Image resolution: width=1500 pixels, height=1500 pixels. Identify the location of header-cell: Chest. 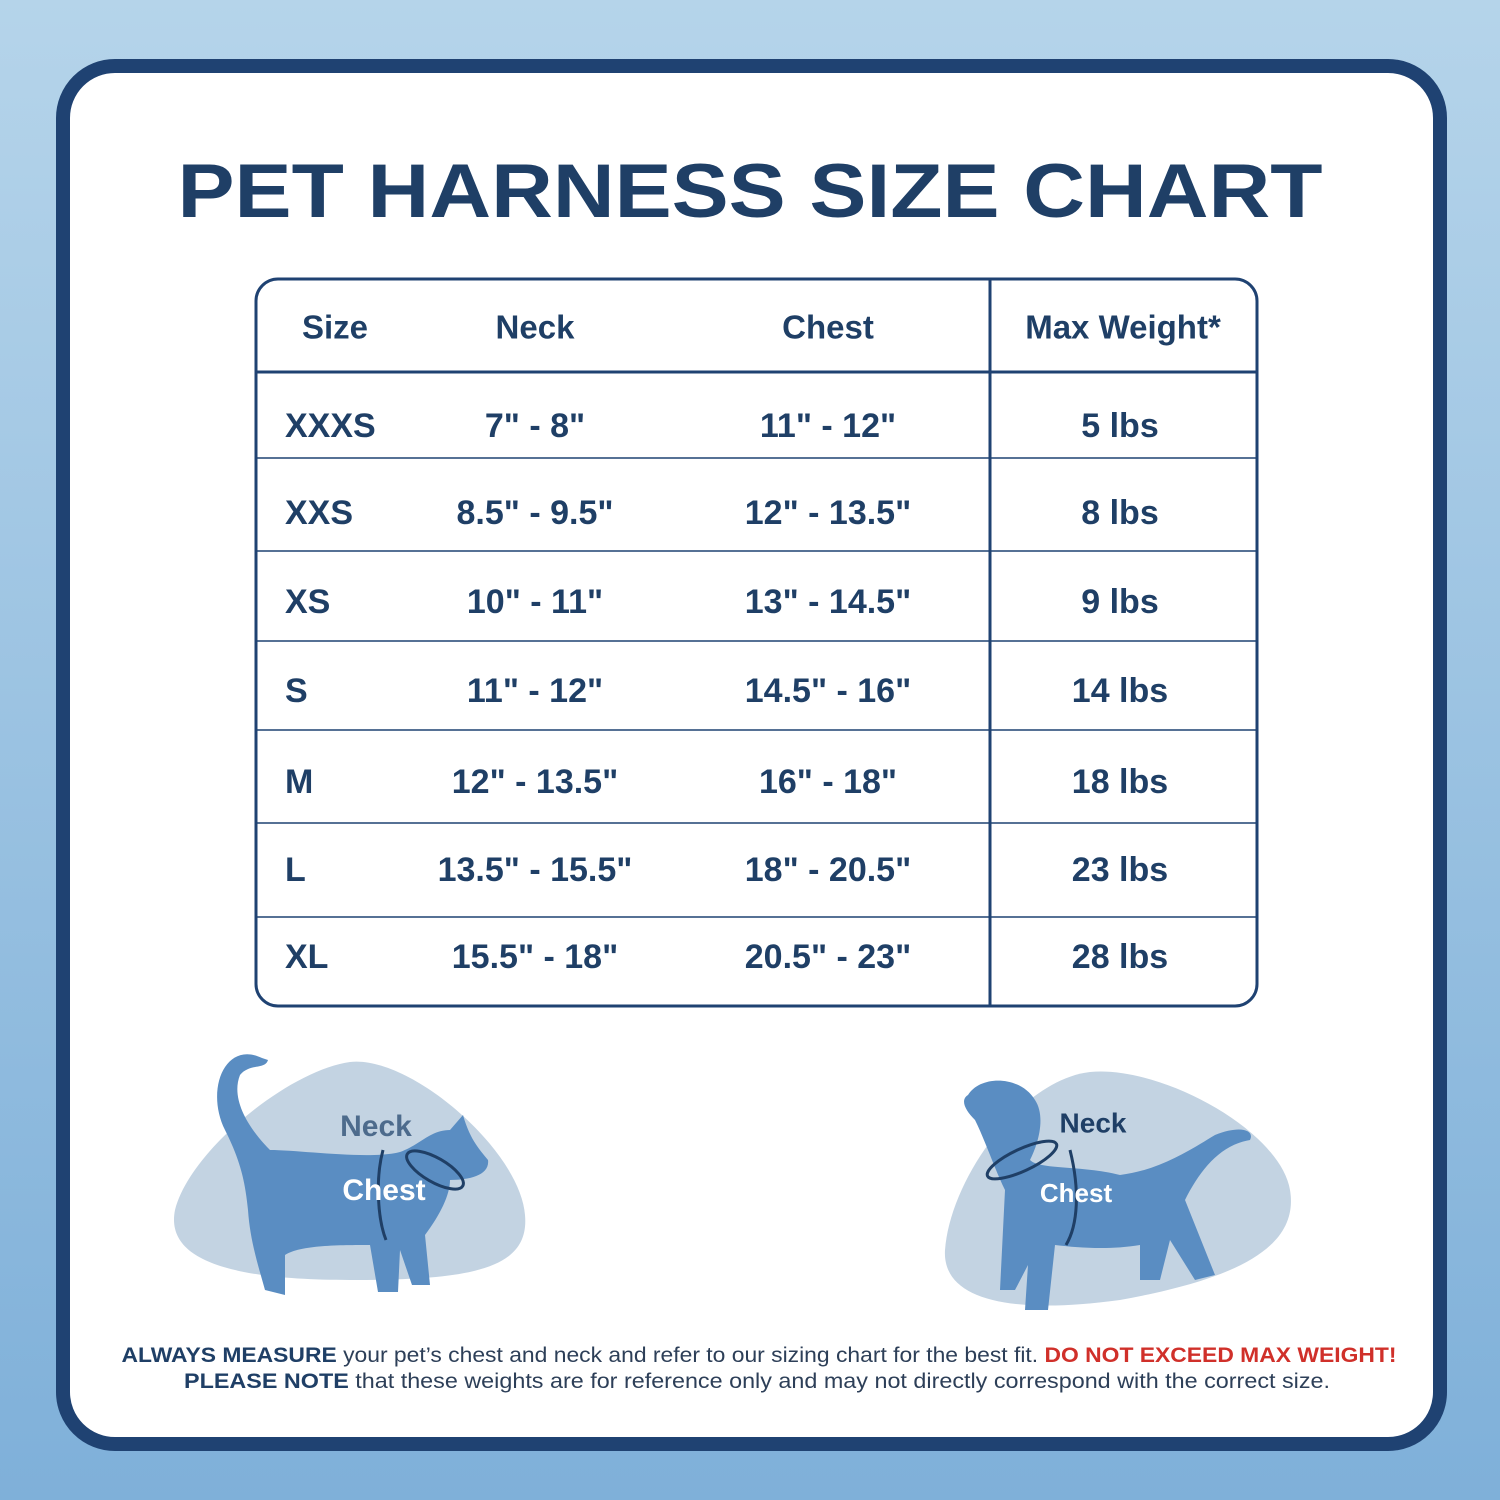
(828, 327).